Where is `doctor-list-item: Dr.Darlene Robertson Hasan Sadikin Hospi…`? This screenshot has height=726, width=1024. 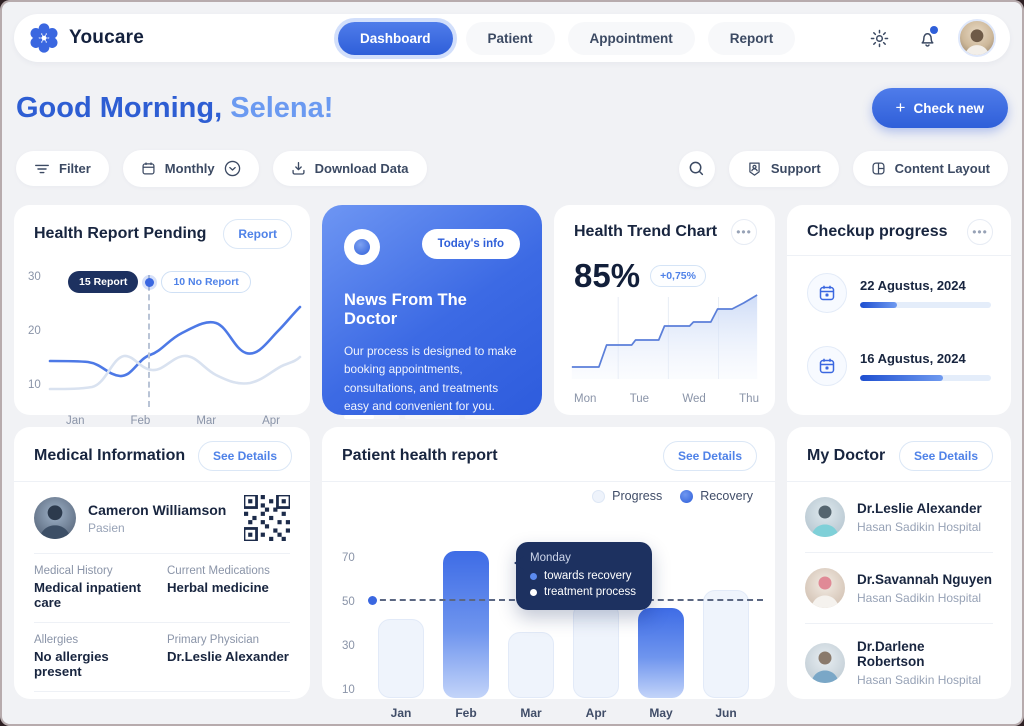 doctor-list-item: Dr.Darlene Robertson Hasan Sadikin Hospi… is located at coordinates (899, 663).